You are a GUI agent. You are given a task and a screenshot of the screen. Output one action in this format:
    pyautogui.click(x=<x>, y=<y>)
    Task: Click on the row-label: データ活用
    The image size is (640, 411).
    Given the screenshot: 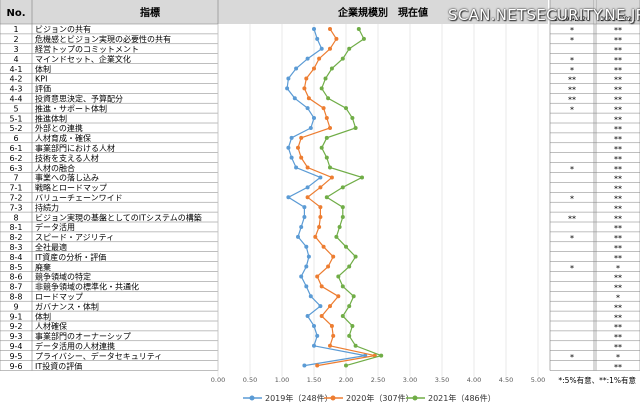 What is the action you would take?
    pyautogui.click(x=55, y=227)
    